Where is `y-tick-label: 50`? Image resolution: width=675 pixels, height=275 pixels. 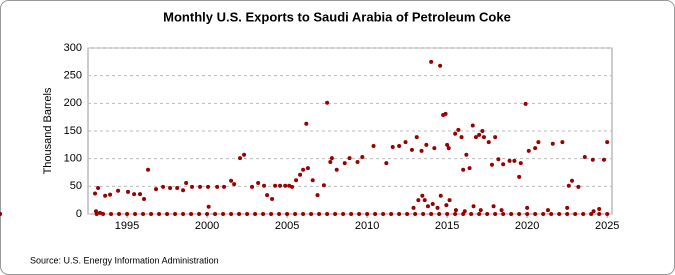 y-tick-label: 50 is located at coordinates (76, 186).